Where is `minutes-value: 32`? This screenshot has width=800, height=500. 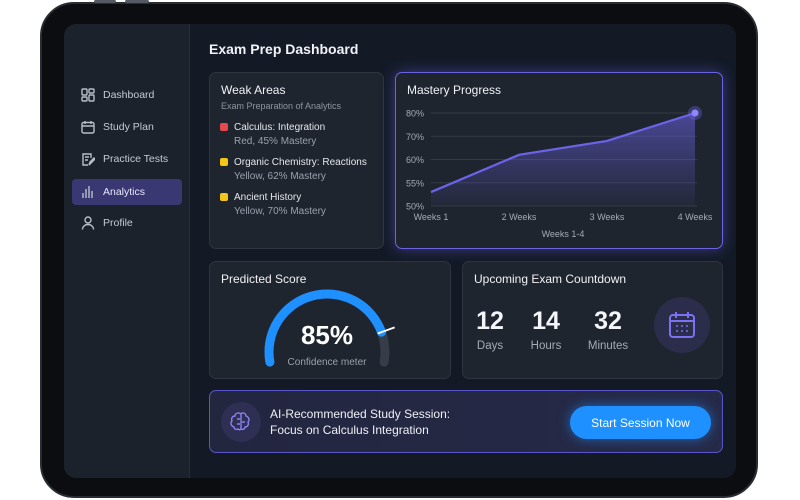
minutes-value: 32 is located at coordinates (608, 321).